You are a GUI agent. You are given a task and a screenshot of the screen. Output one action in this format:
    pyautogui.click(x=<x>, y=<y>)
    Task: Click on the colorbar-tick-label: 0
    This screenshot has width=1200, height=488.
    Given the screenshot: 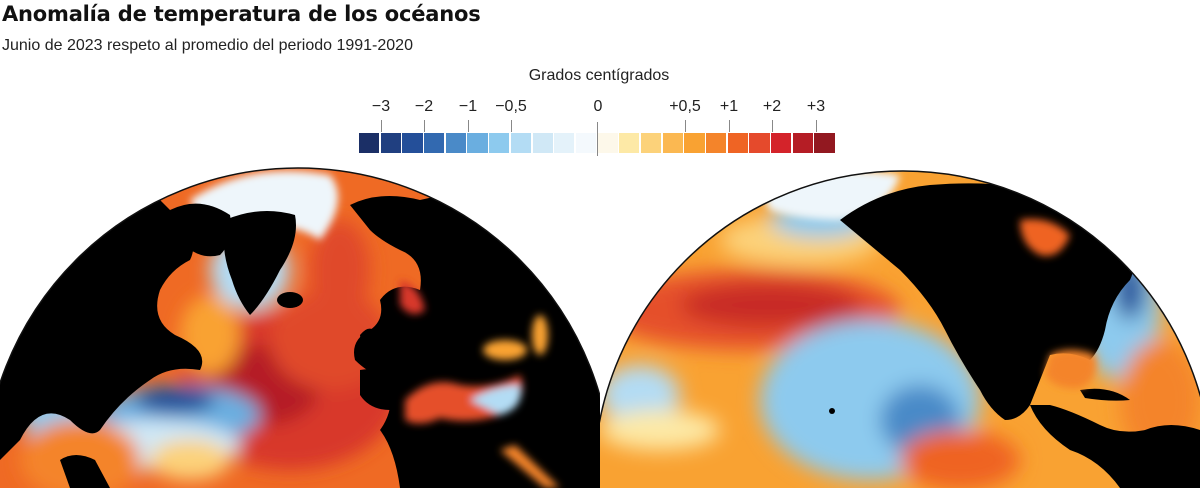 What is the action you would take?
    pyautogui.click(x=598, y=106)
    